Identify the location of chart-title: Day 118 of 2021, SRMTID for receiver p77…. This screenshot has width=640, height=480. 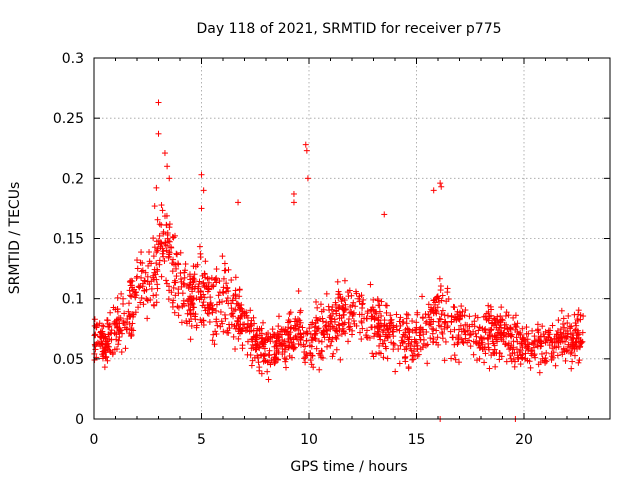
(348, 29).